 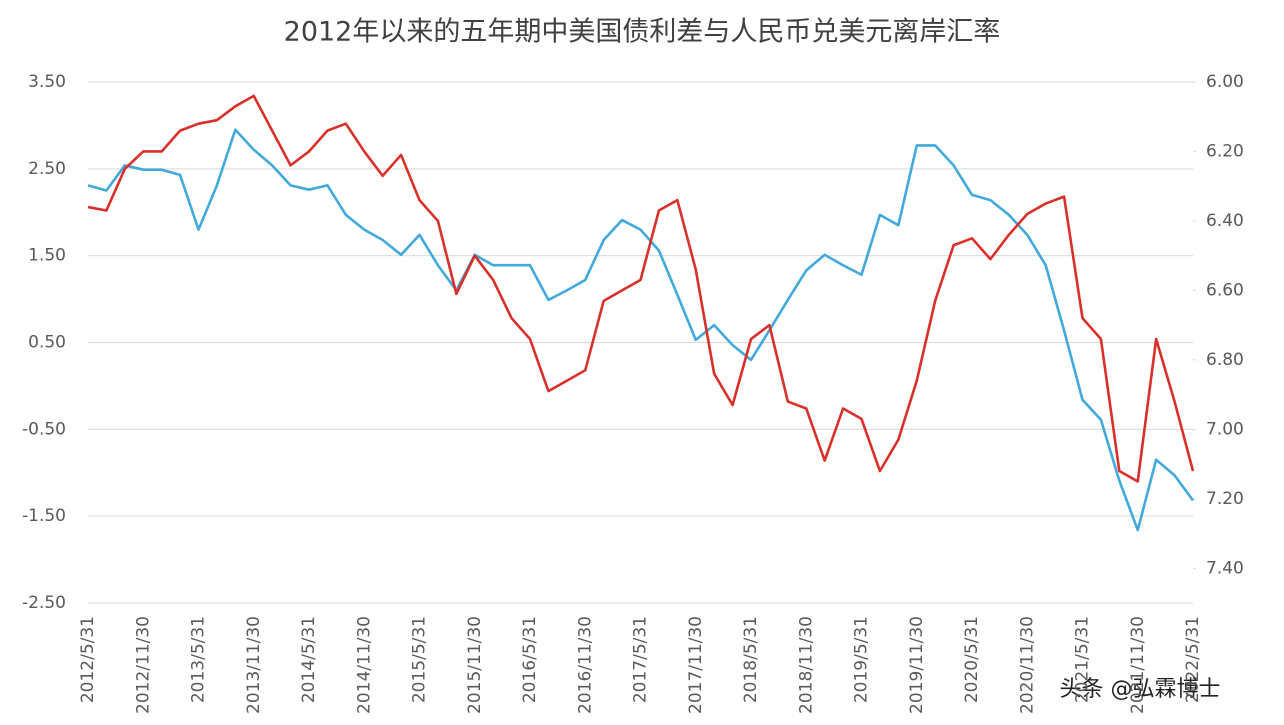 I want to click on x-tick-label: 2013/11/30, so click(x=254, y=665).